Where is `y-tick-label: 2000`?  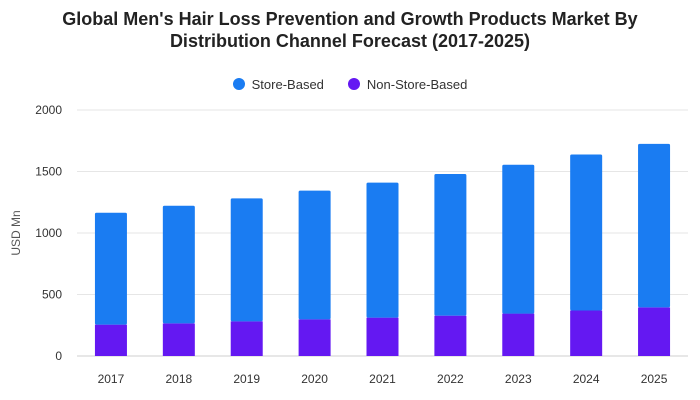
y-tick-label: 2000 is located at coordinates (48, 110).